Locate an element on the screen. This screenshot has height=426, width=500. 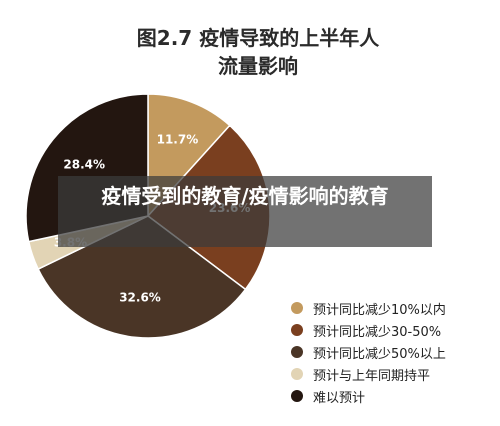
pie-slice-label-3: 32.6% is located at coordinates (140, 298).